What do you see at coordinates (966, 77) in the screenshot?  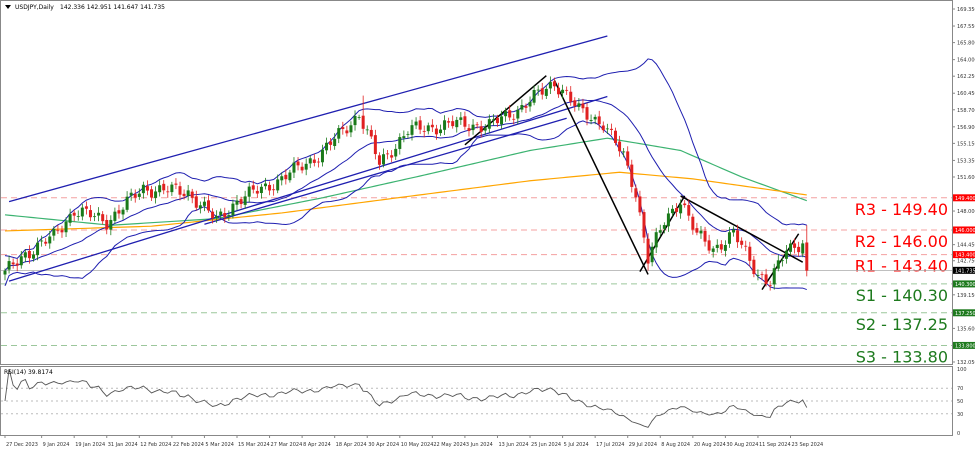 I see `y-tick-label: 162.250` at bounding box center [966, 77].